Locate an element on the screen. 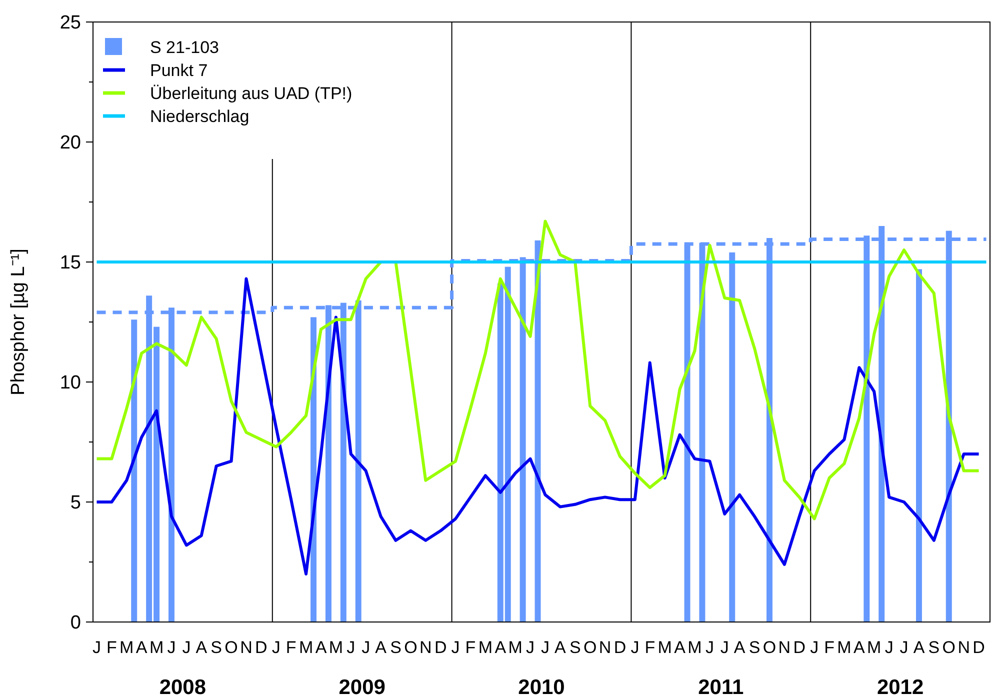 The height and width of the screenshot is (699, 992). text: 2012 is located at coordinates (900, 687).